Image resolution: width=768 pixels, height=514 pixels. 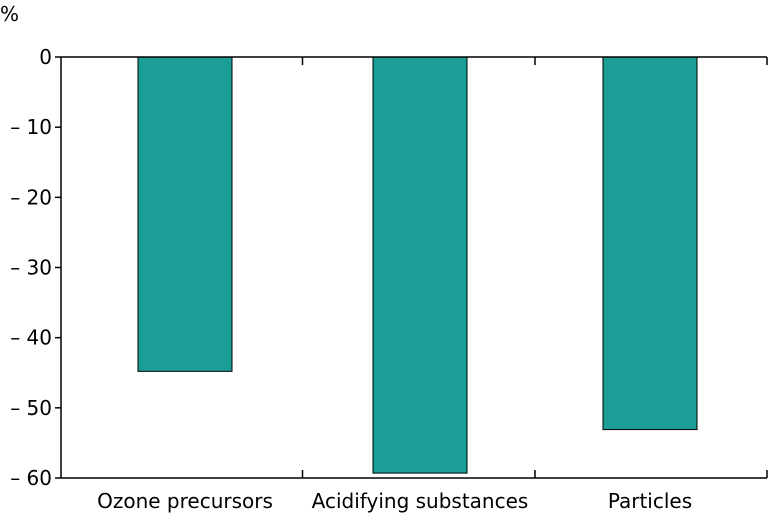 I want to click on x-category-label-2: Acidifying substances, so click(x=420, y=501).